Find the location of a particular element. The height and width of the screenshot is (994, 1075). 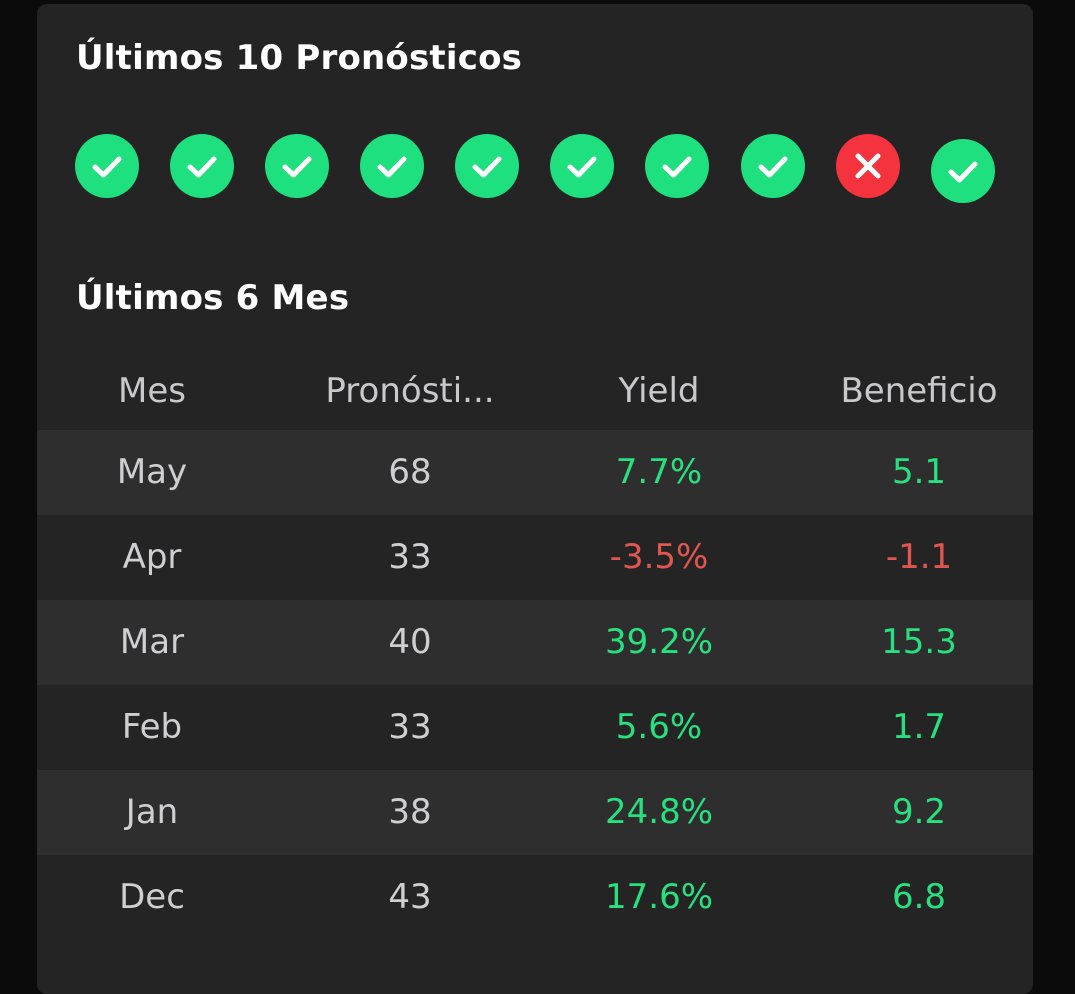

cell-month: Feb is located at coordinates (152, 727).